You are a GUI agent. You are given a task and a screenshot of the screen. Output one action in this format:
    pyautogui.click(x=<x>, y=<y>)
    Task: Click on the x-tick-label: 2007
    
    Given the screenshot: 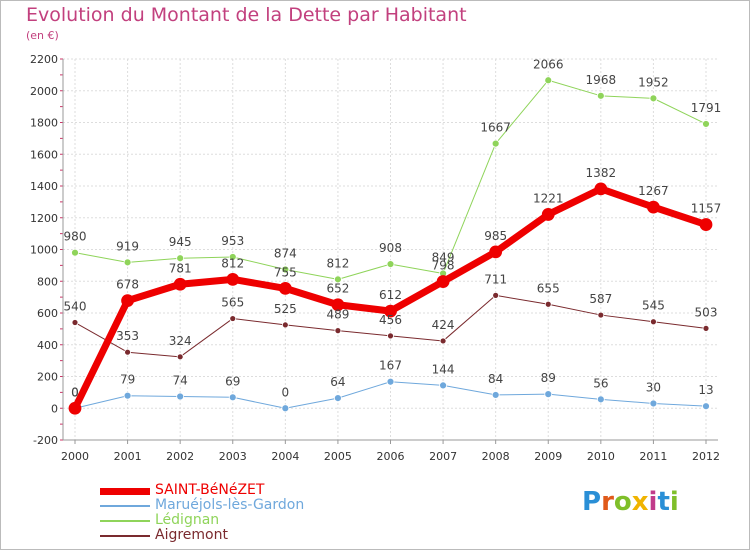 What is the action you would take?
    pyautogui.click(x=443, y=456)
    